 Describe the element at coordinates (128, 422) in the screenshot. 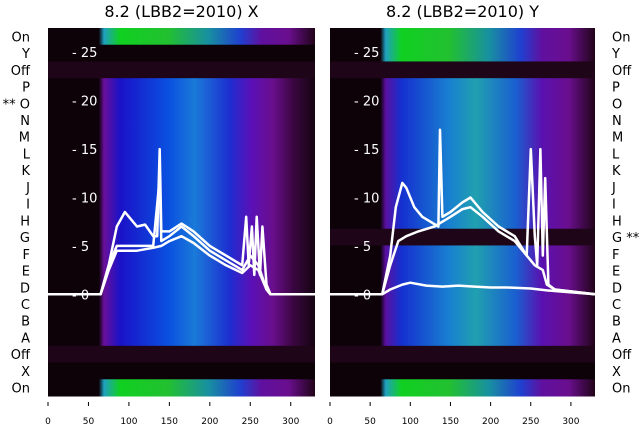

I see `x-tick-label: 100` at that location.